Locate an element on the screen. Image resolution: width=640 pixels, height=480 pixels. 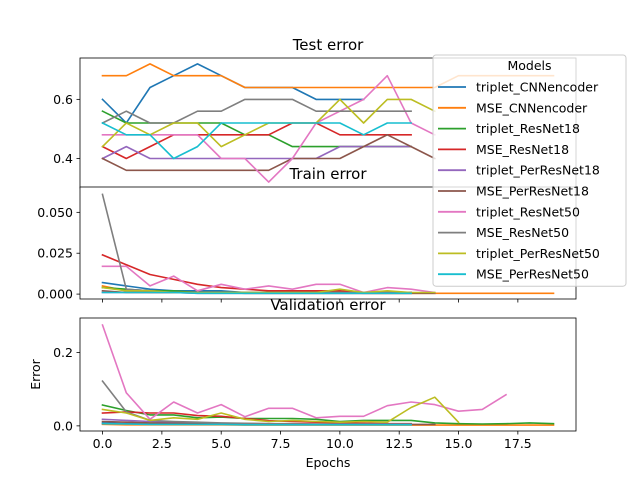
y-tick-label: 0.2 is located at coordinates (63, 352).